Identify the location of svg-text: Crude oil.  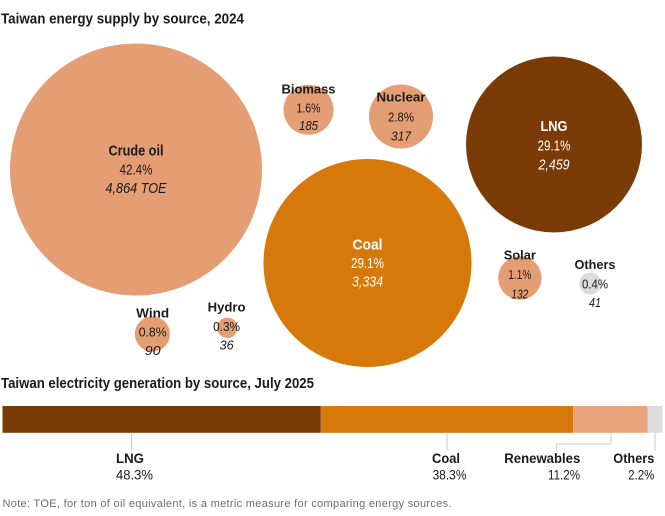
(136, 151).